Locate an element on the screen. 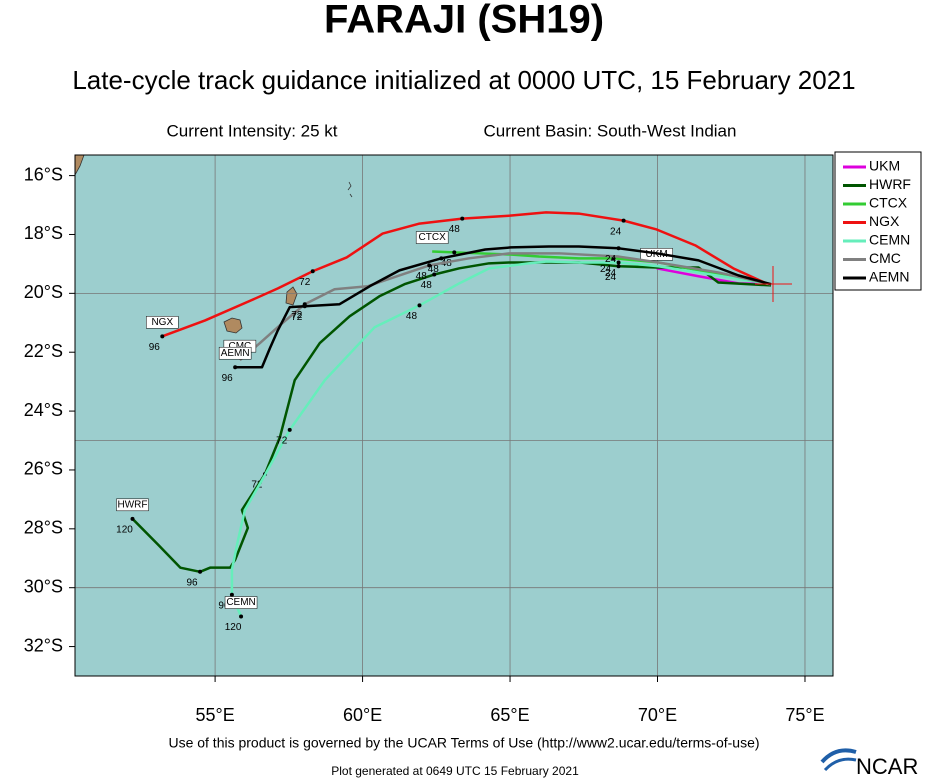  track-tag: AEMN is located at coordinates (235, 353).